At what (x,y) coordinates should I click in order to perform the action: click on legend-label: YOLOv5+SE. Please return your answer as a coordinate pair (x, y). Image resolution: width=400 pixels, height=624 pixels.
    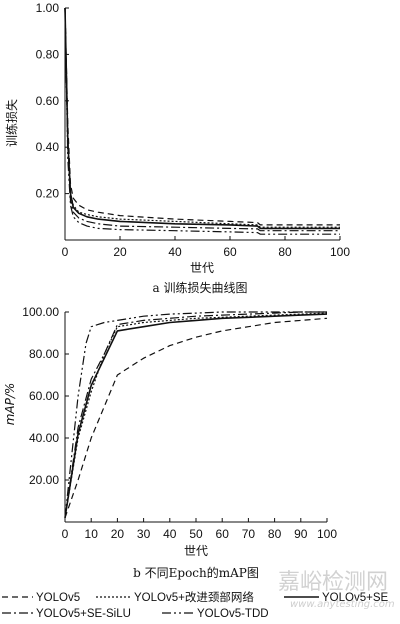
    Looking at the image, I should click on (355, 598).